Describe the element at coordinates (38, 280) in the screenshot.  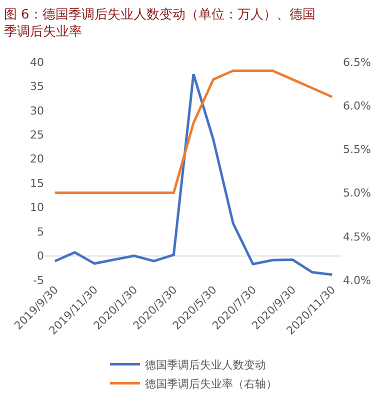
I see `y-tick-label: -5` at that location.